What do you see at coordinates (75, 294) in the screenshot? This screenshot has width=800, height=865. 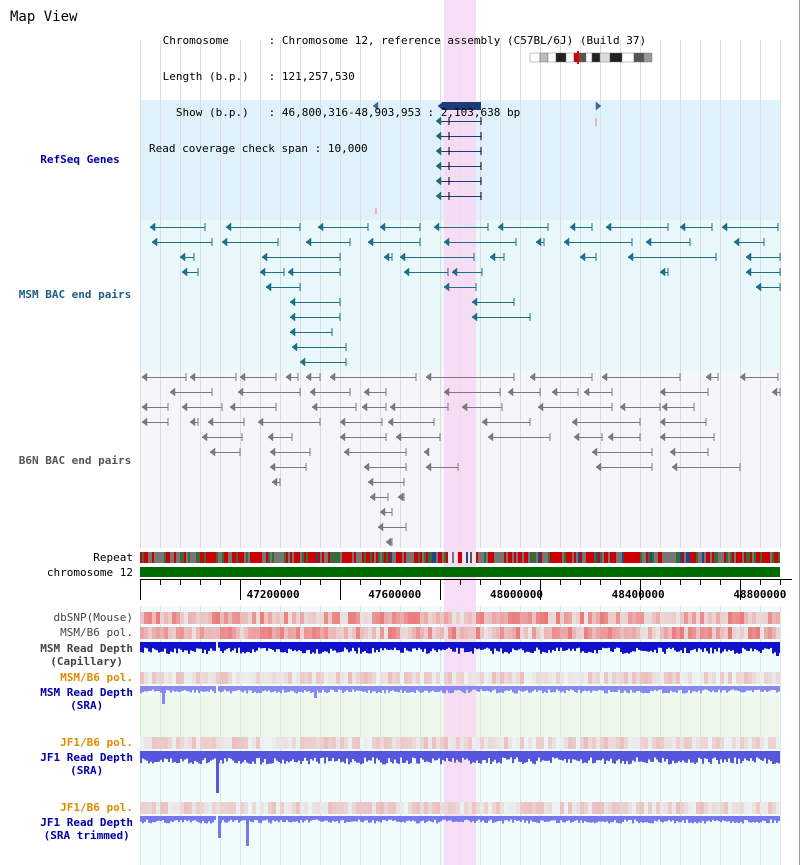 I see `track-label-msm-bac: MSM BAC end pairs` at bounding box center [75, 294].